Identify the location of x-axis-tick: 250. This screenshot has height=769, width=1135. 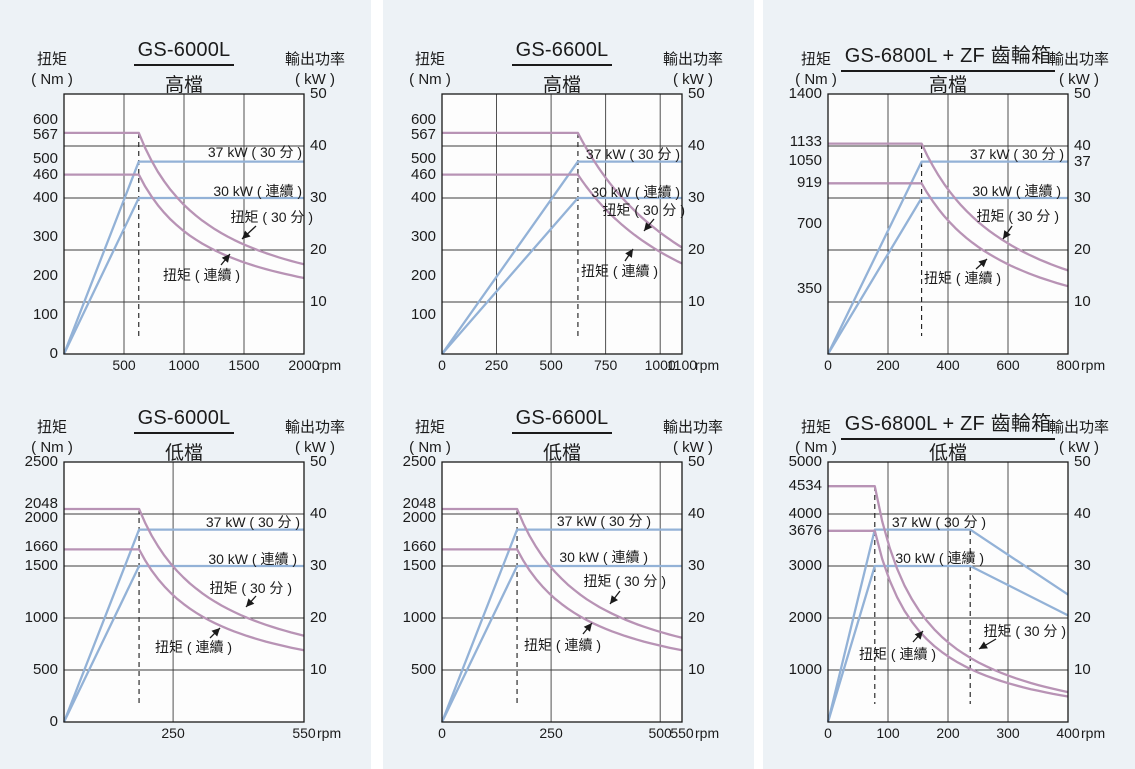
(173, 733).